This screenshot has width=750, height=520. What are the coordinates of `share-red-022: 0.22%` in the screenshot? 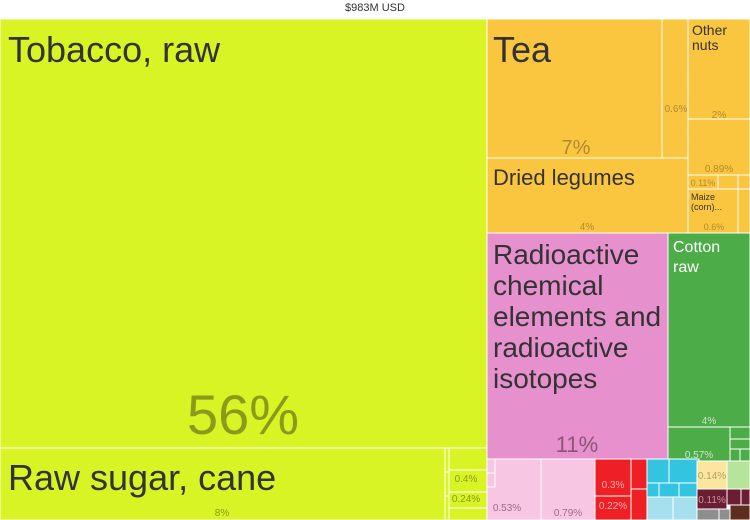 It's located at (613, 506).